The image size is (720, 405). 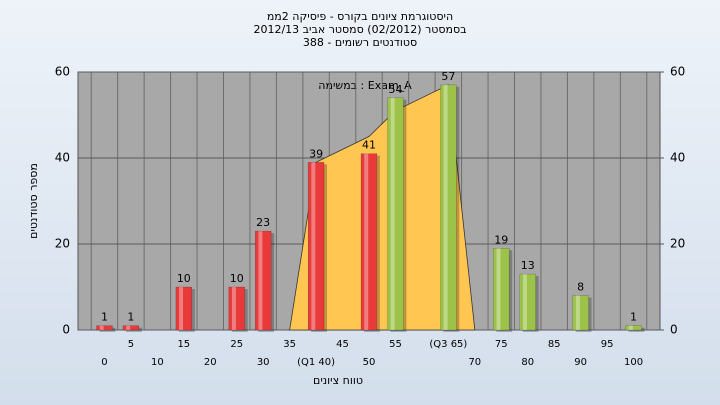 What do you see at coordinates (359, 29) in the screenshot?
I see `chart-subtitle: בסמסטר (02/2012) סמסטר אביב 2012/13` at bounding box center [359, 29].